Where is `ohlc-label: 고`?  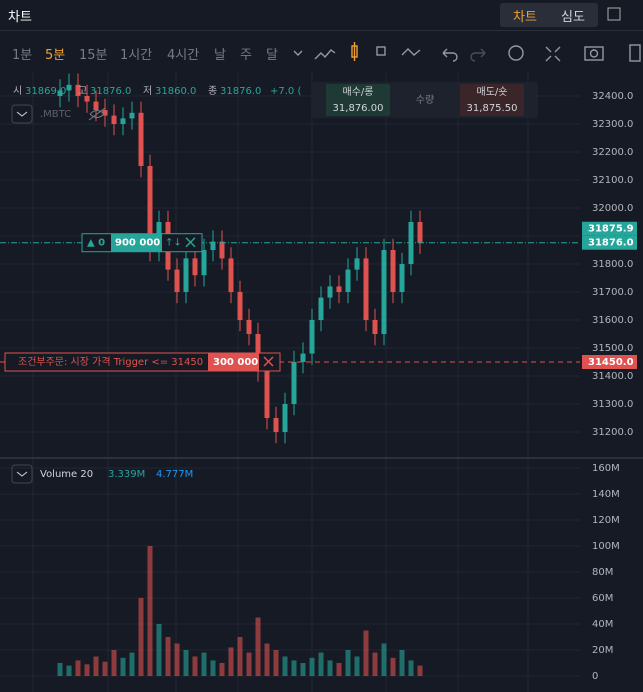 ohlc-label: 고 is located at coordinates (82, 91).